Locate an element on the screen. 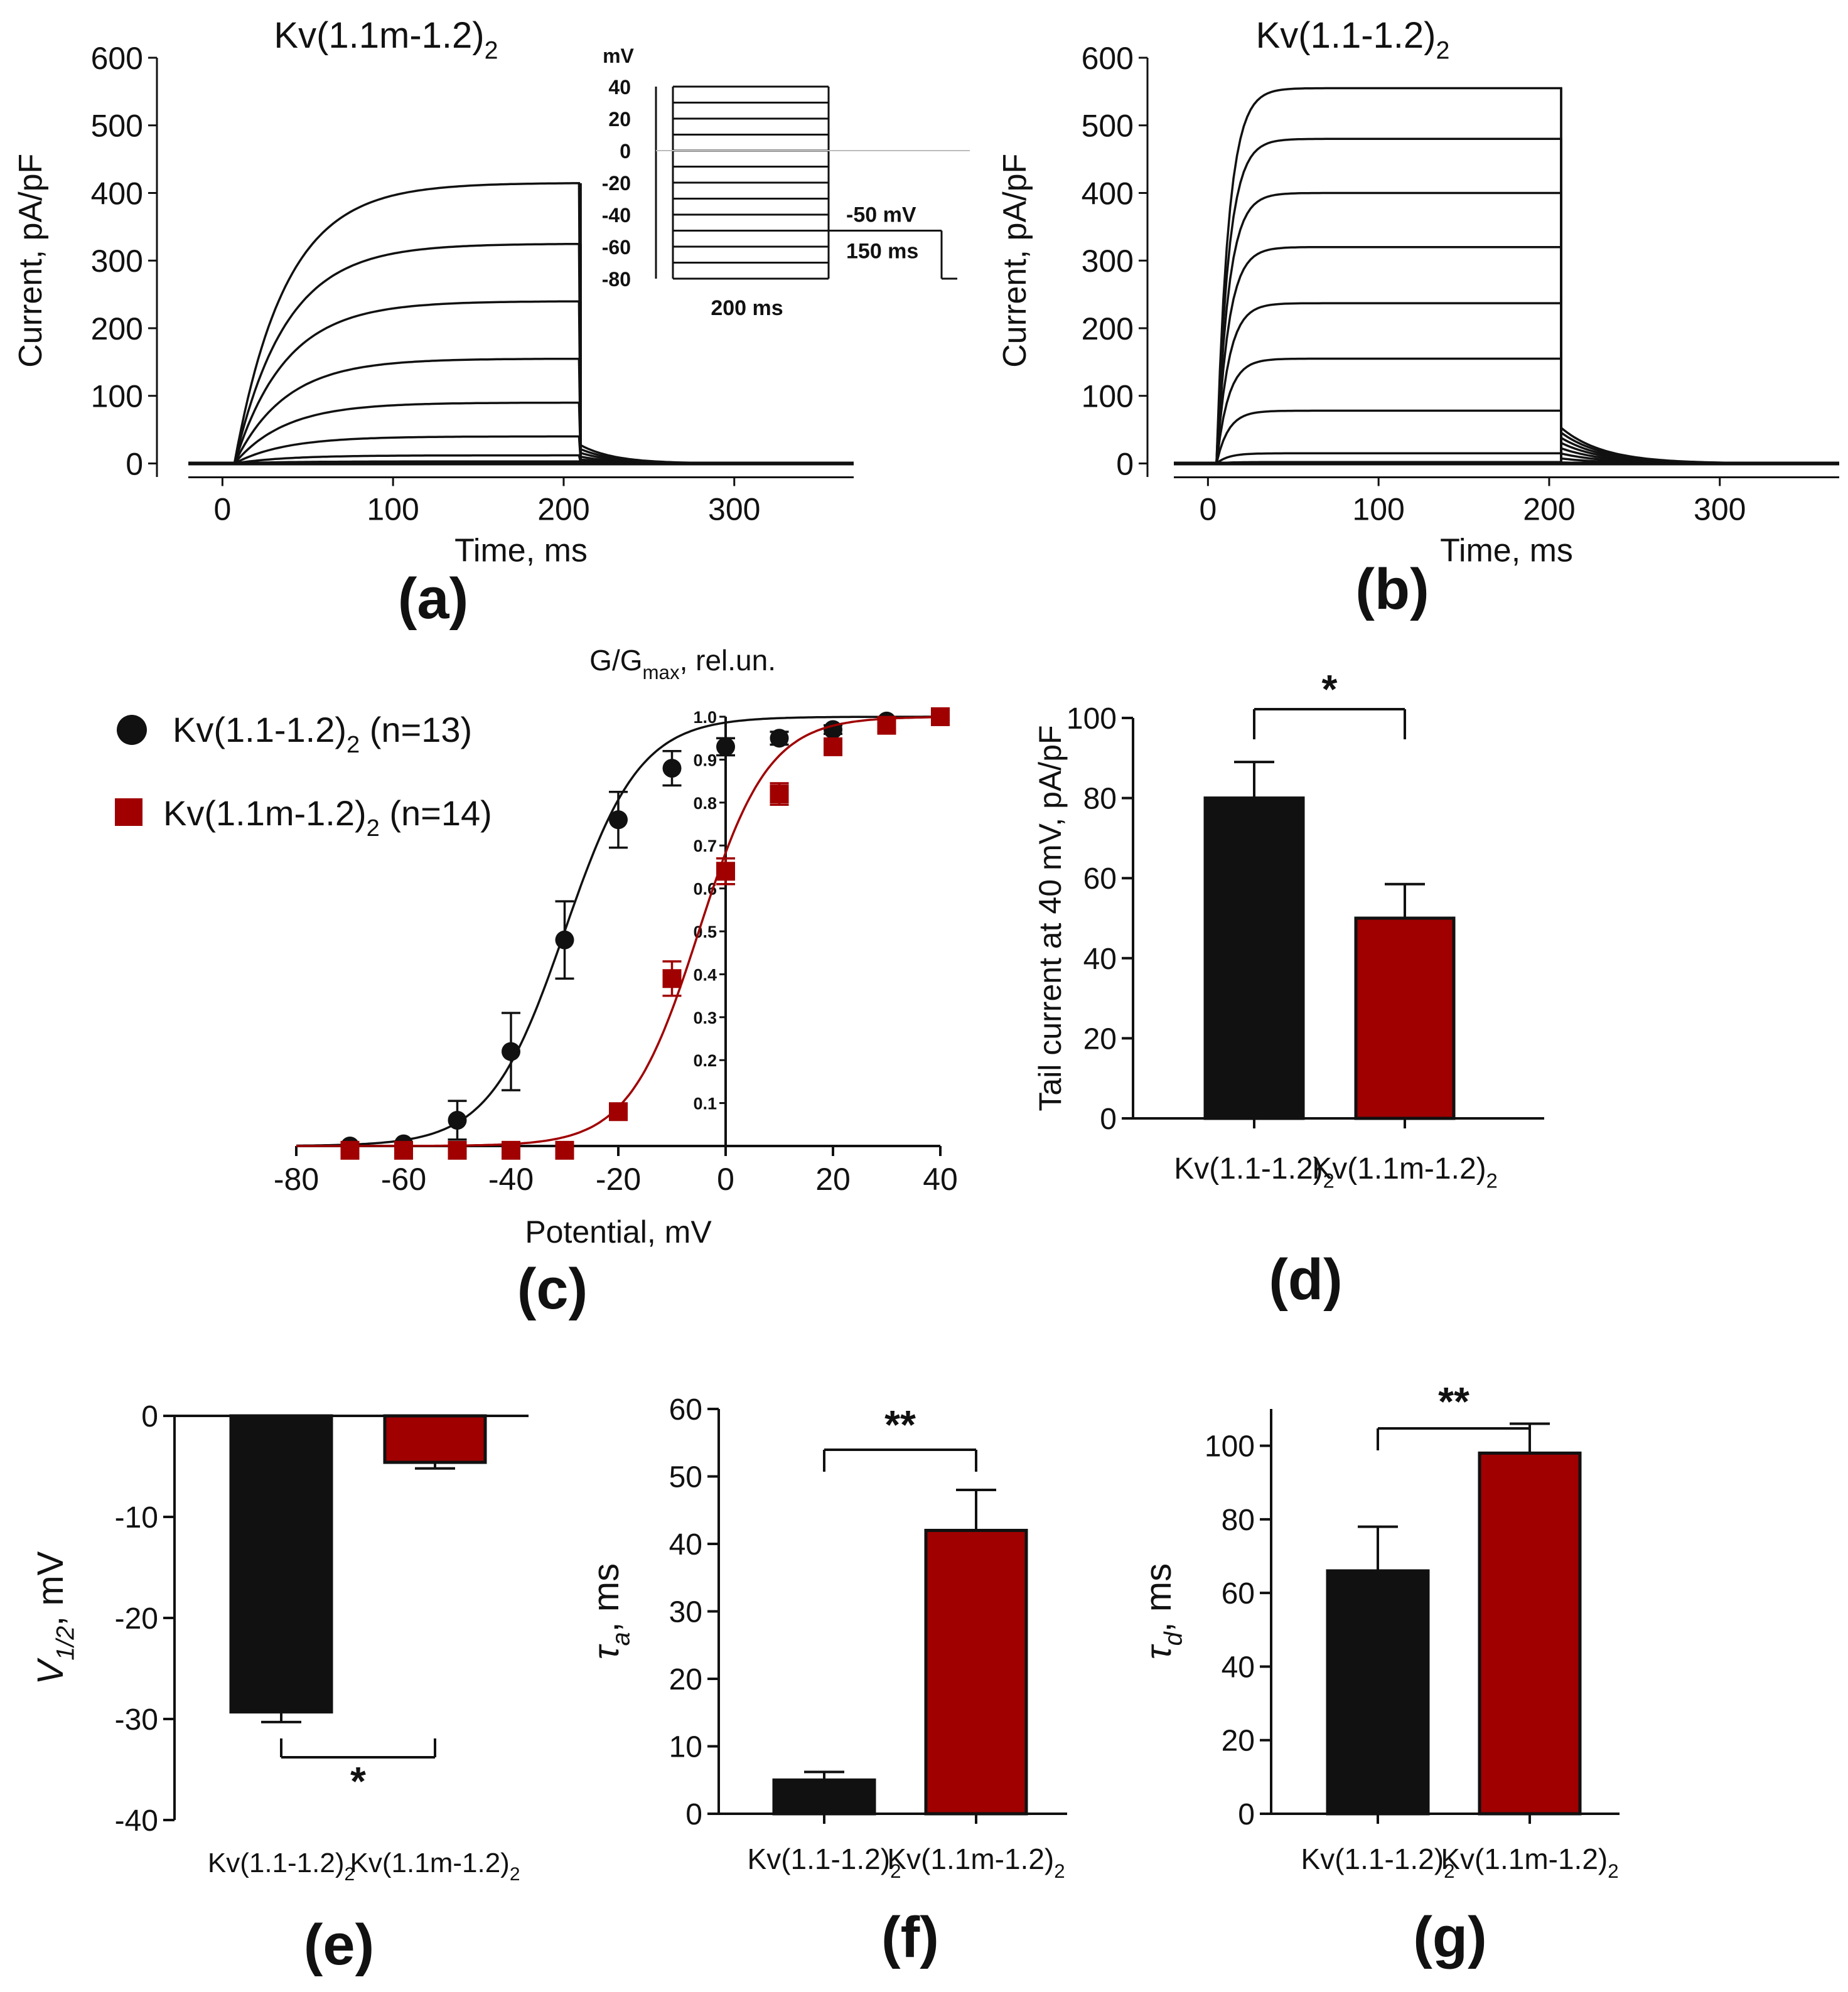 This screenshot has height=1992, width=1848. y-axis-label: Current, pA/pF is located at coordinates (1015, 261).